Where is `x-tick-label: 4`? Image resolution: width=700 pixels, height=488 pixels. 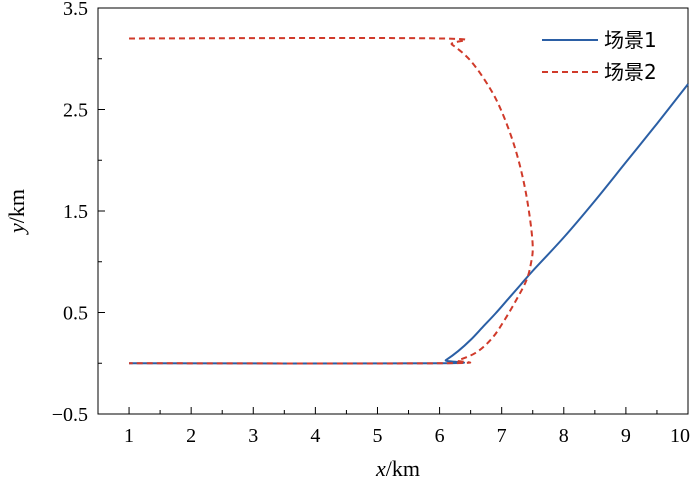
x-tick-label: 4 is located at coordinates (315, 436).